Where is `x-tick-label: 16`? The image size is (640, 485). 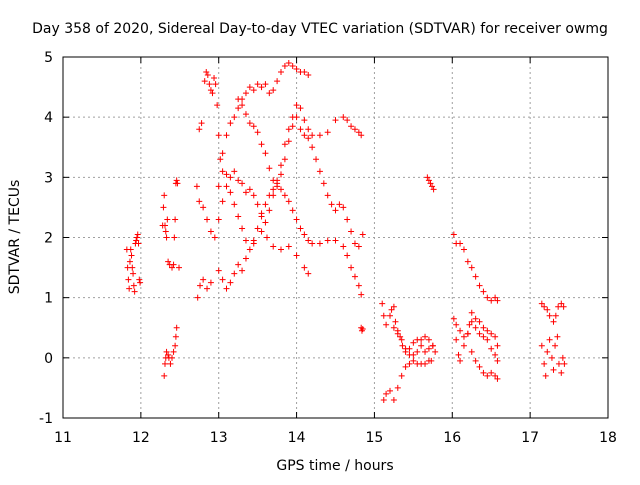 x-tick-label: 16 is located at coordinates (452, 438).